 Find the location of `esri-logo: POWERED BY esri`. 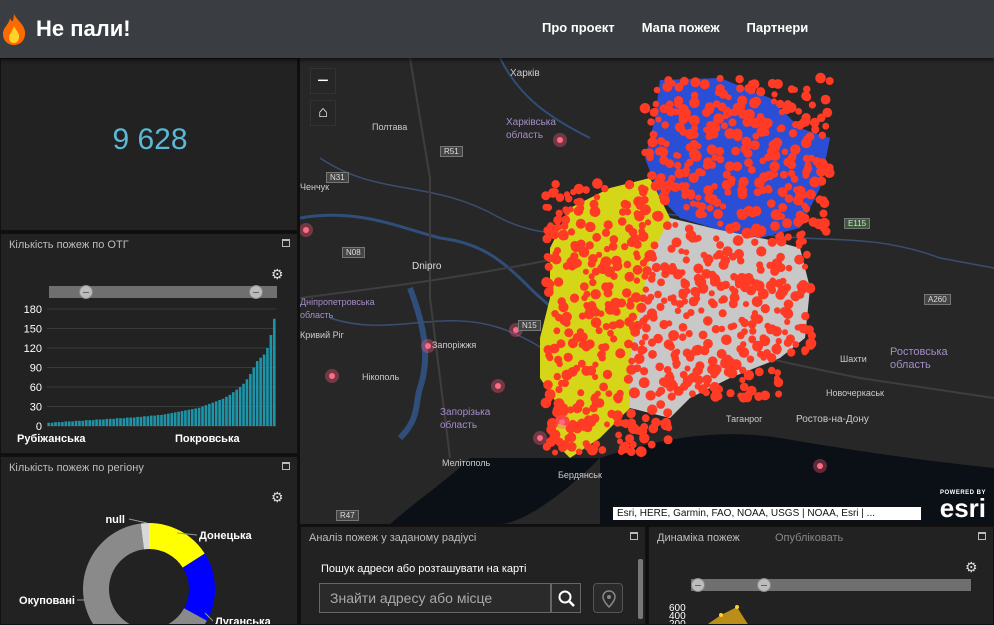

esri-logo: POWERED BY esri is located at coordinates (963, 505).